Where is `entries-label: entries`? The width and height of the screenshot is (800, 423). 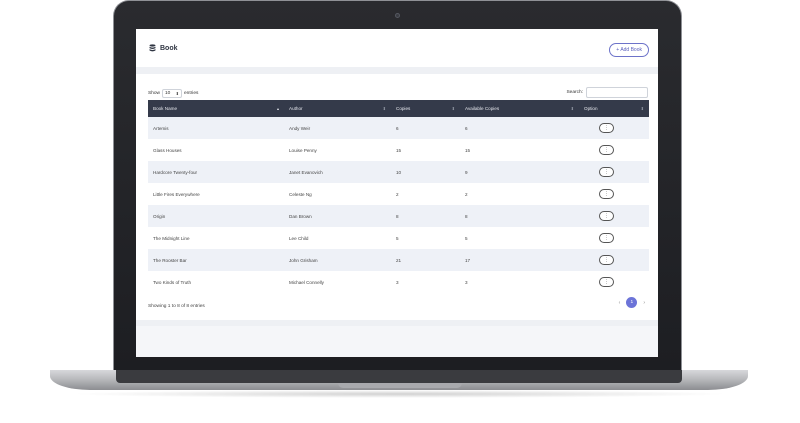 entries-label: entries is located at coordinates (191, 93).